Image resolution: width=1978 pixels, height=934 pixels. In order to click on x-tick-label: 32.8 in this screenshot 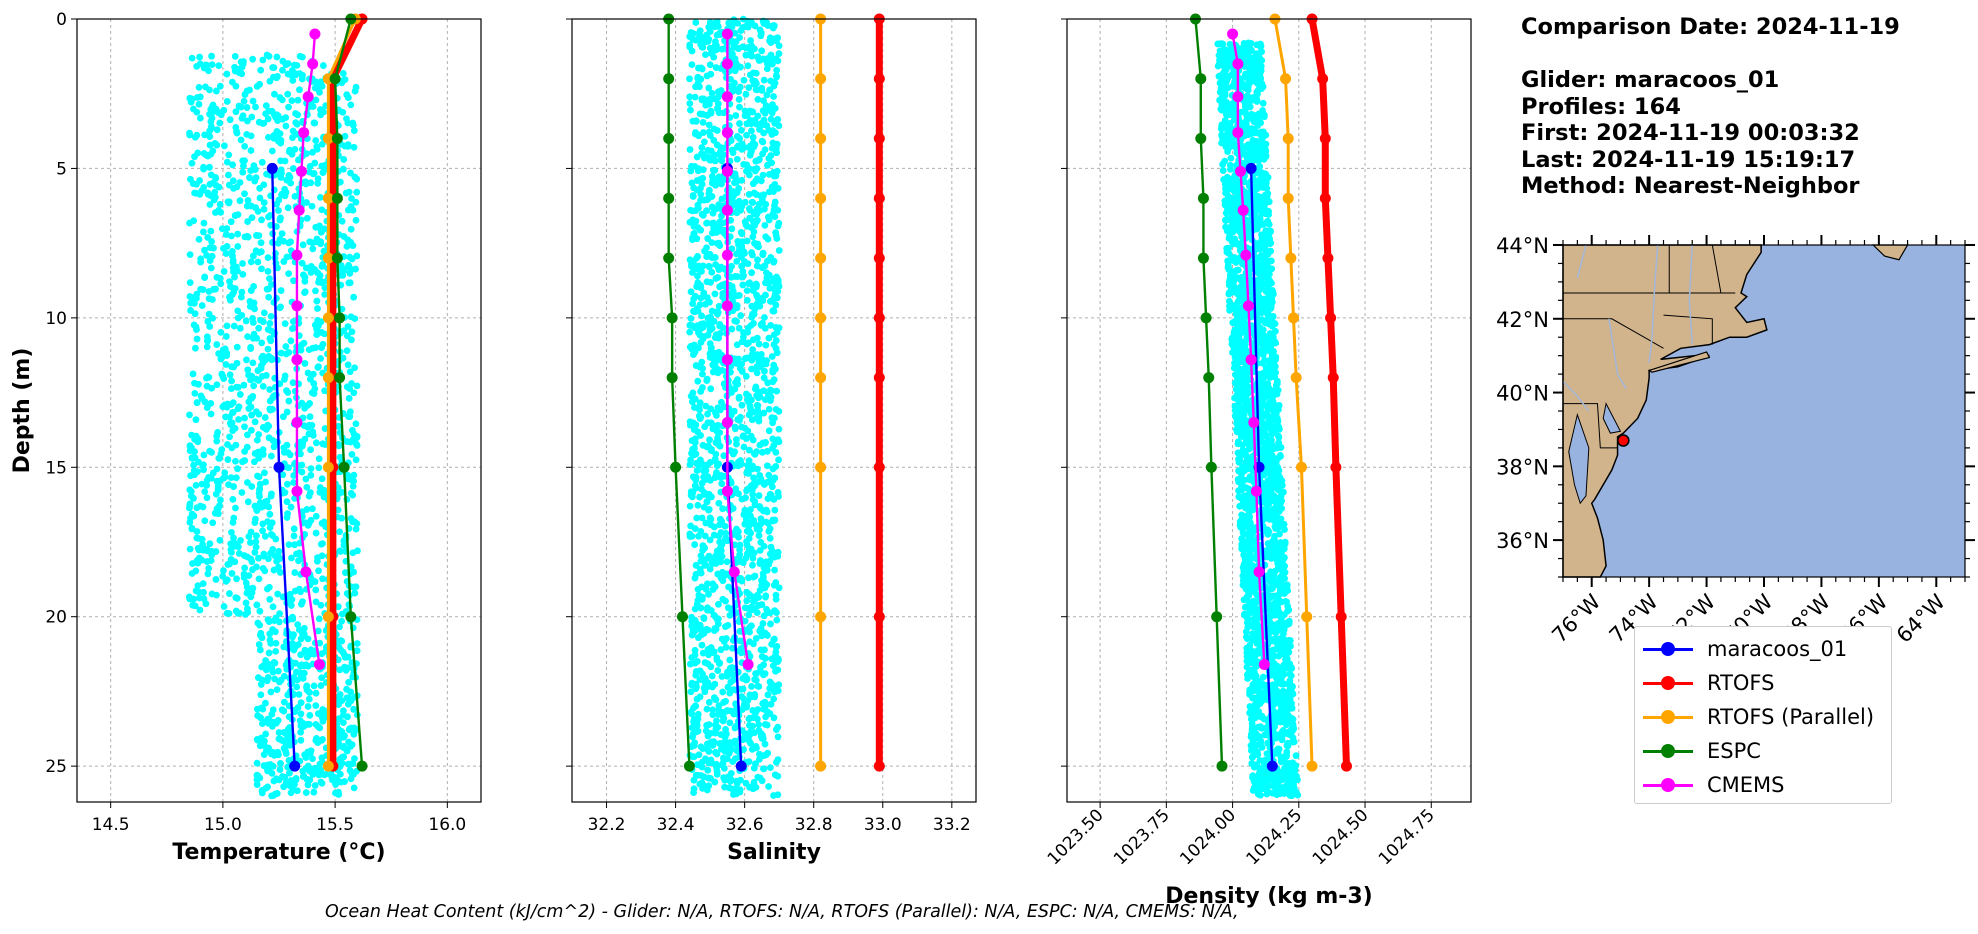, I will do `click(814, 825)`.